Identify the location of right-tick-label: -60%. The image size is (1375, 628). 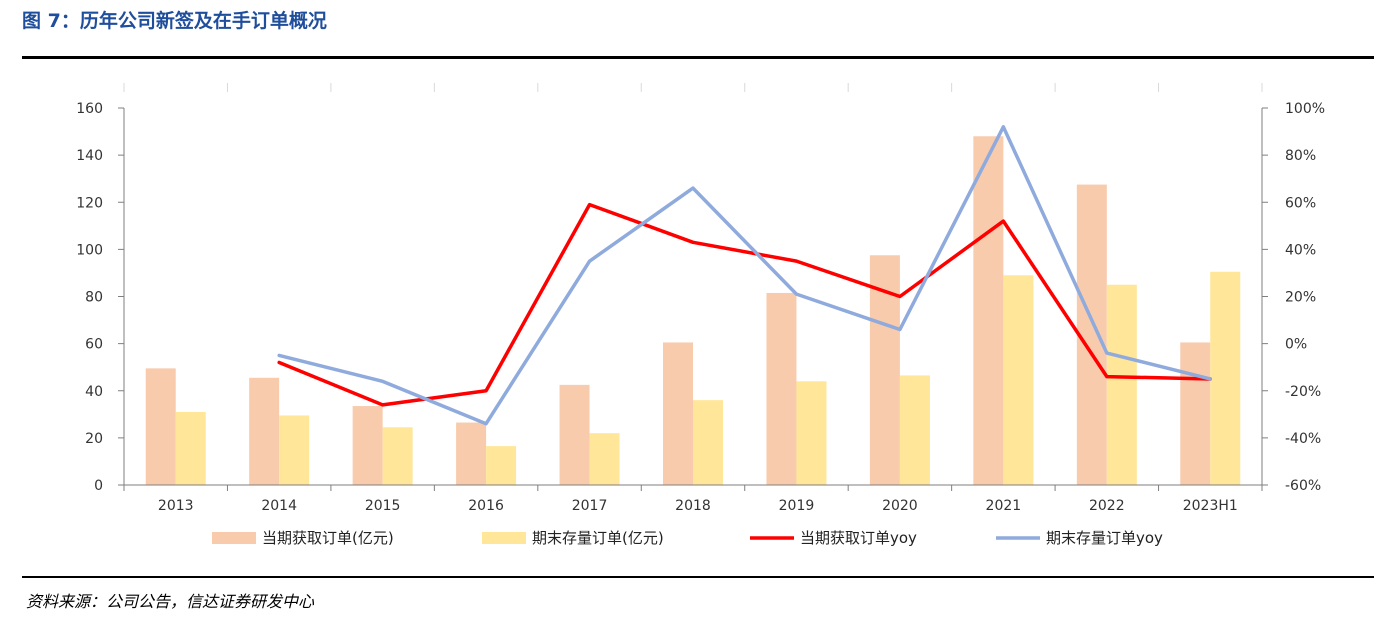
(1303, 486).